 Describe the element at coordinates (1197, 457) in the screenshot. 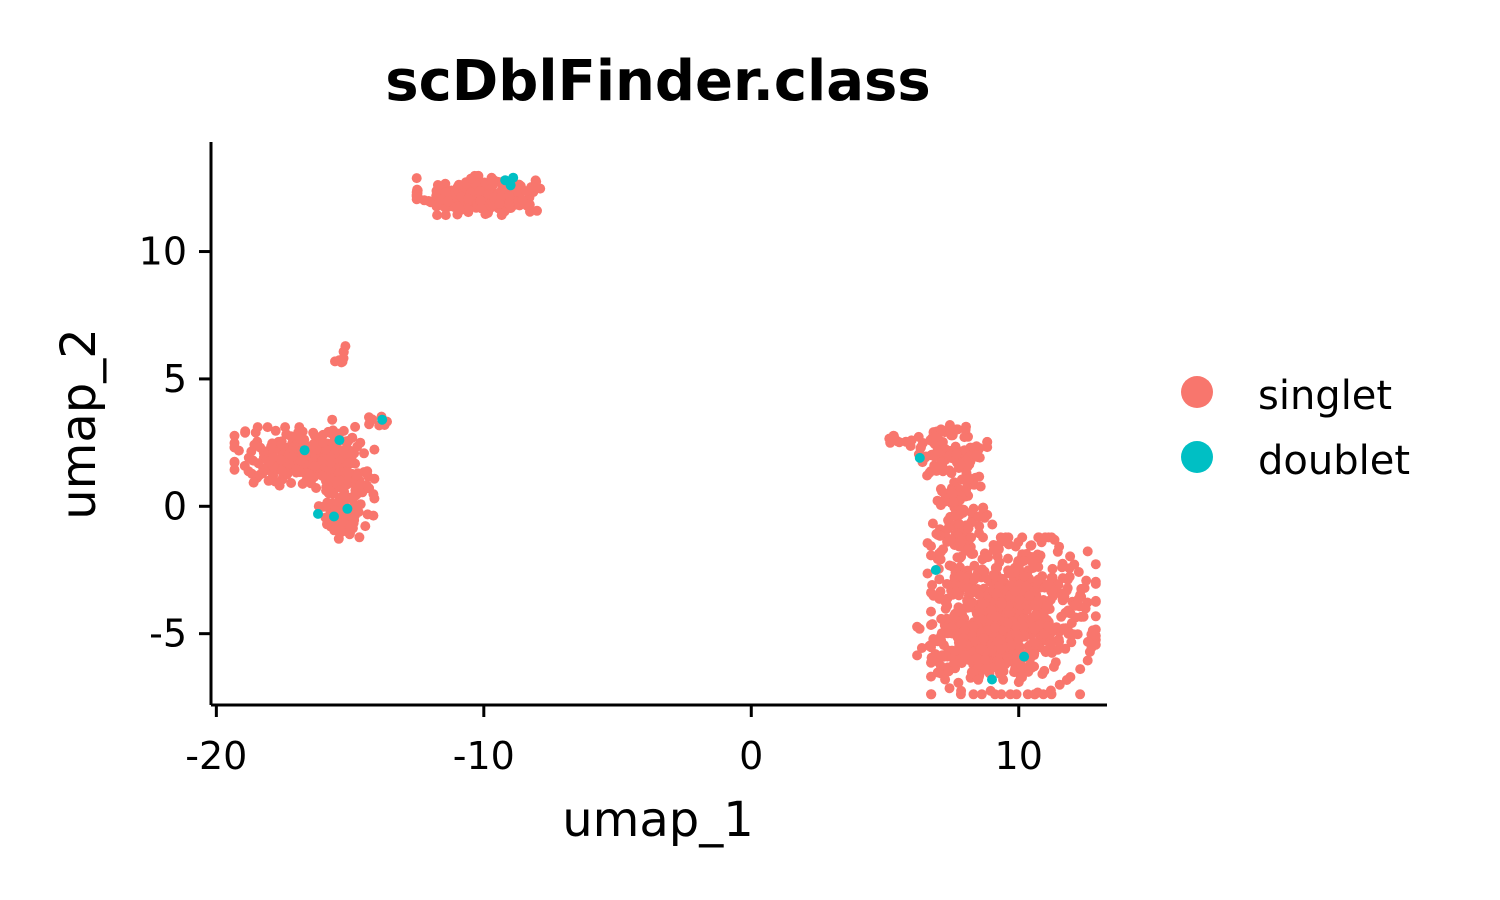

I see `legend-key-doublet` at that location.